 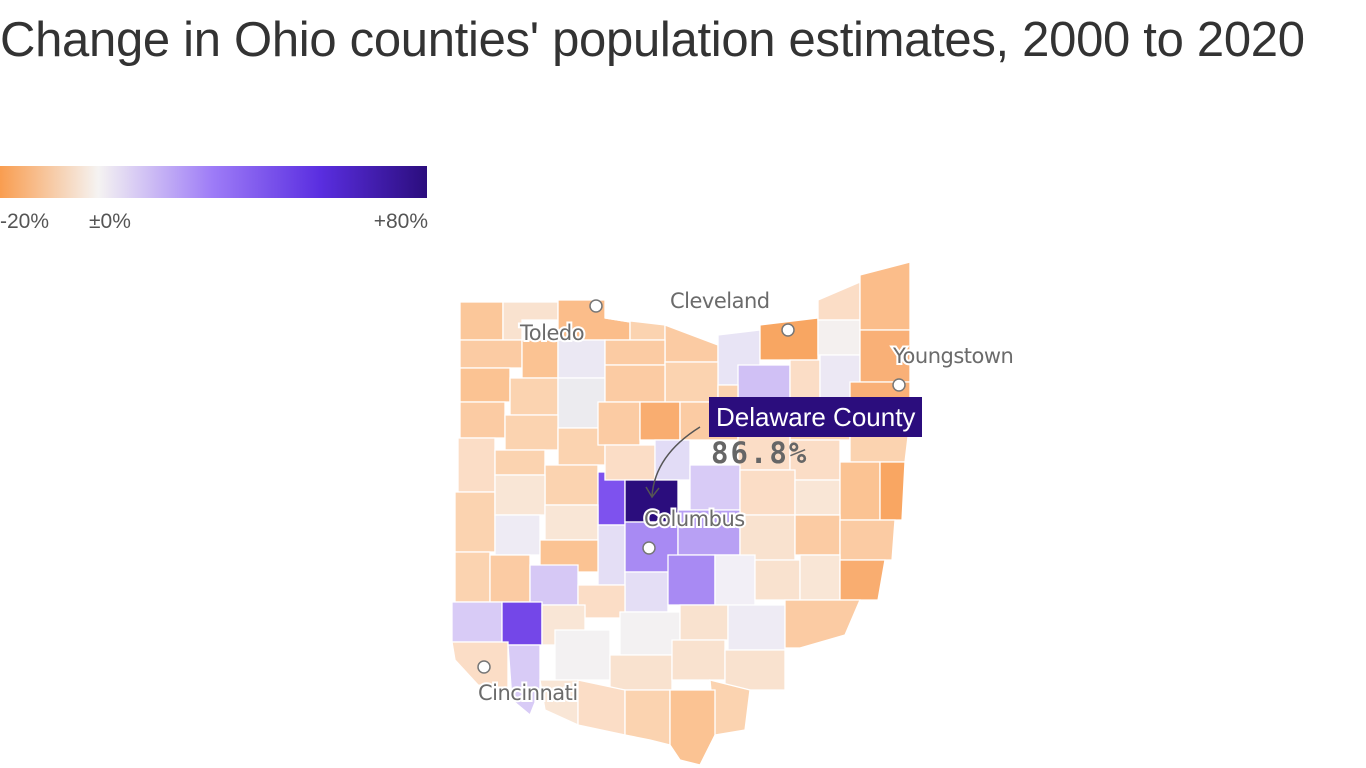 I want to click on county-wyandot, so click(x=619, y=423).